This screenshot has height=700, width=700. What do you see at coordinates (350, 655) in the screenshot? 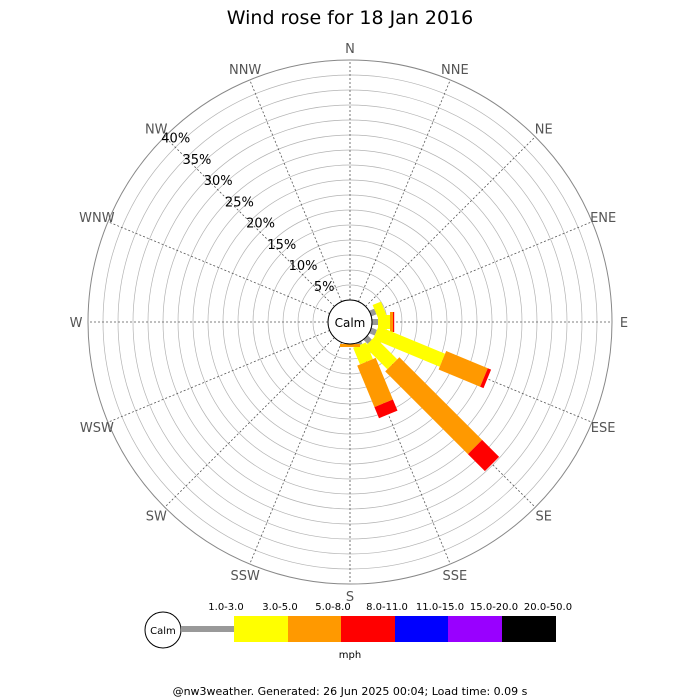
I see `legend-unit: mph` at bounding box center [350, 655].